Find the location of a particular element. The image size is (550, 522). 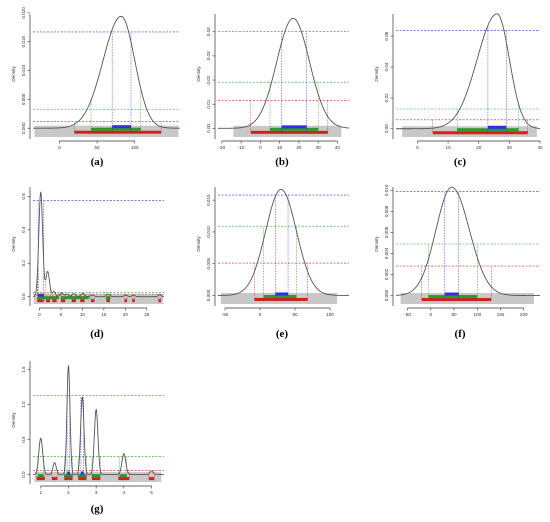

y-tick-label: 0.005 is located at coordinates (23, 99).